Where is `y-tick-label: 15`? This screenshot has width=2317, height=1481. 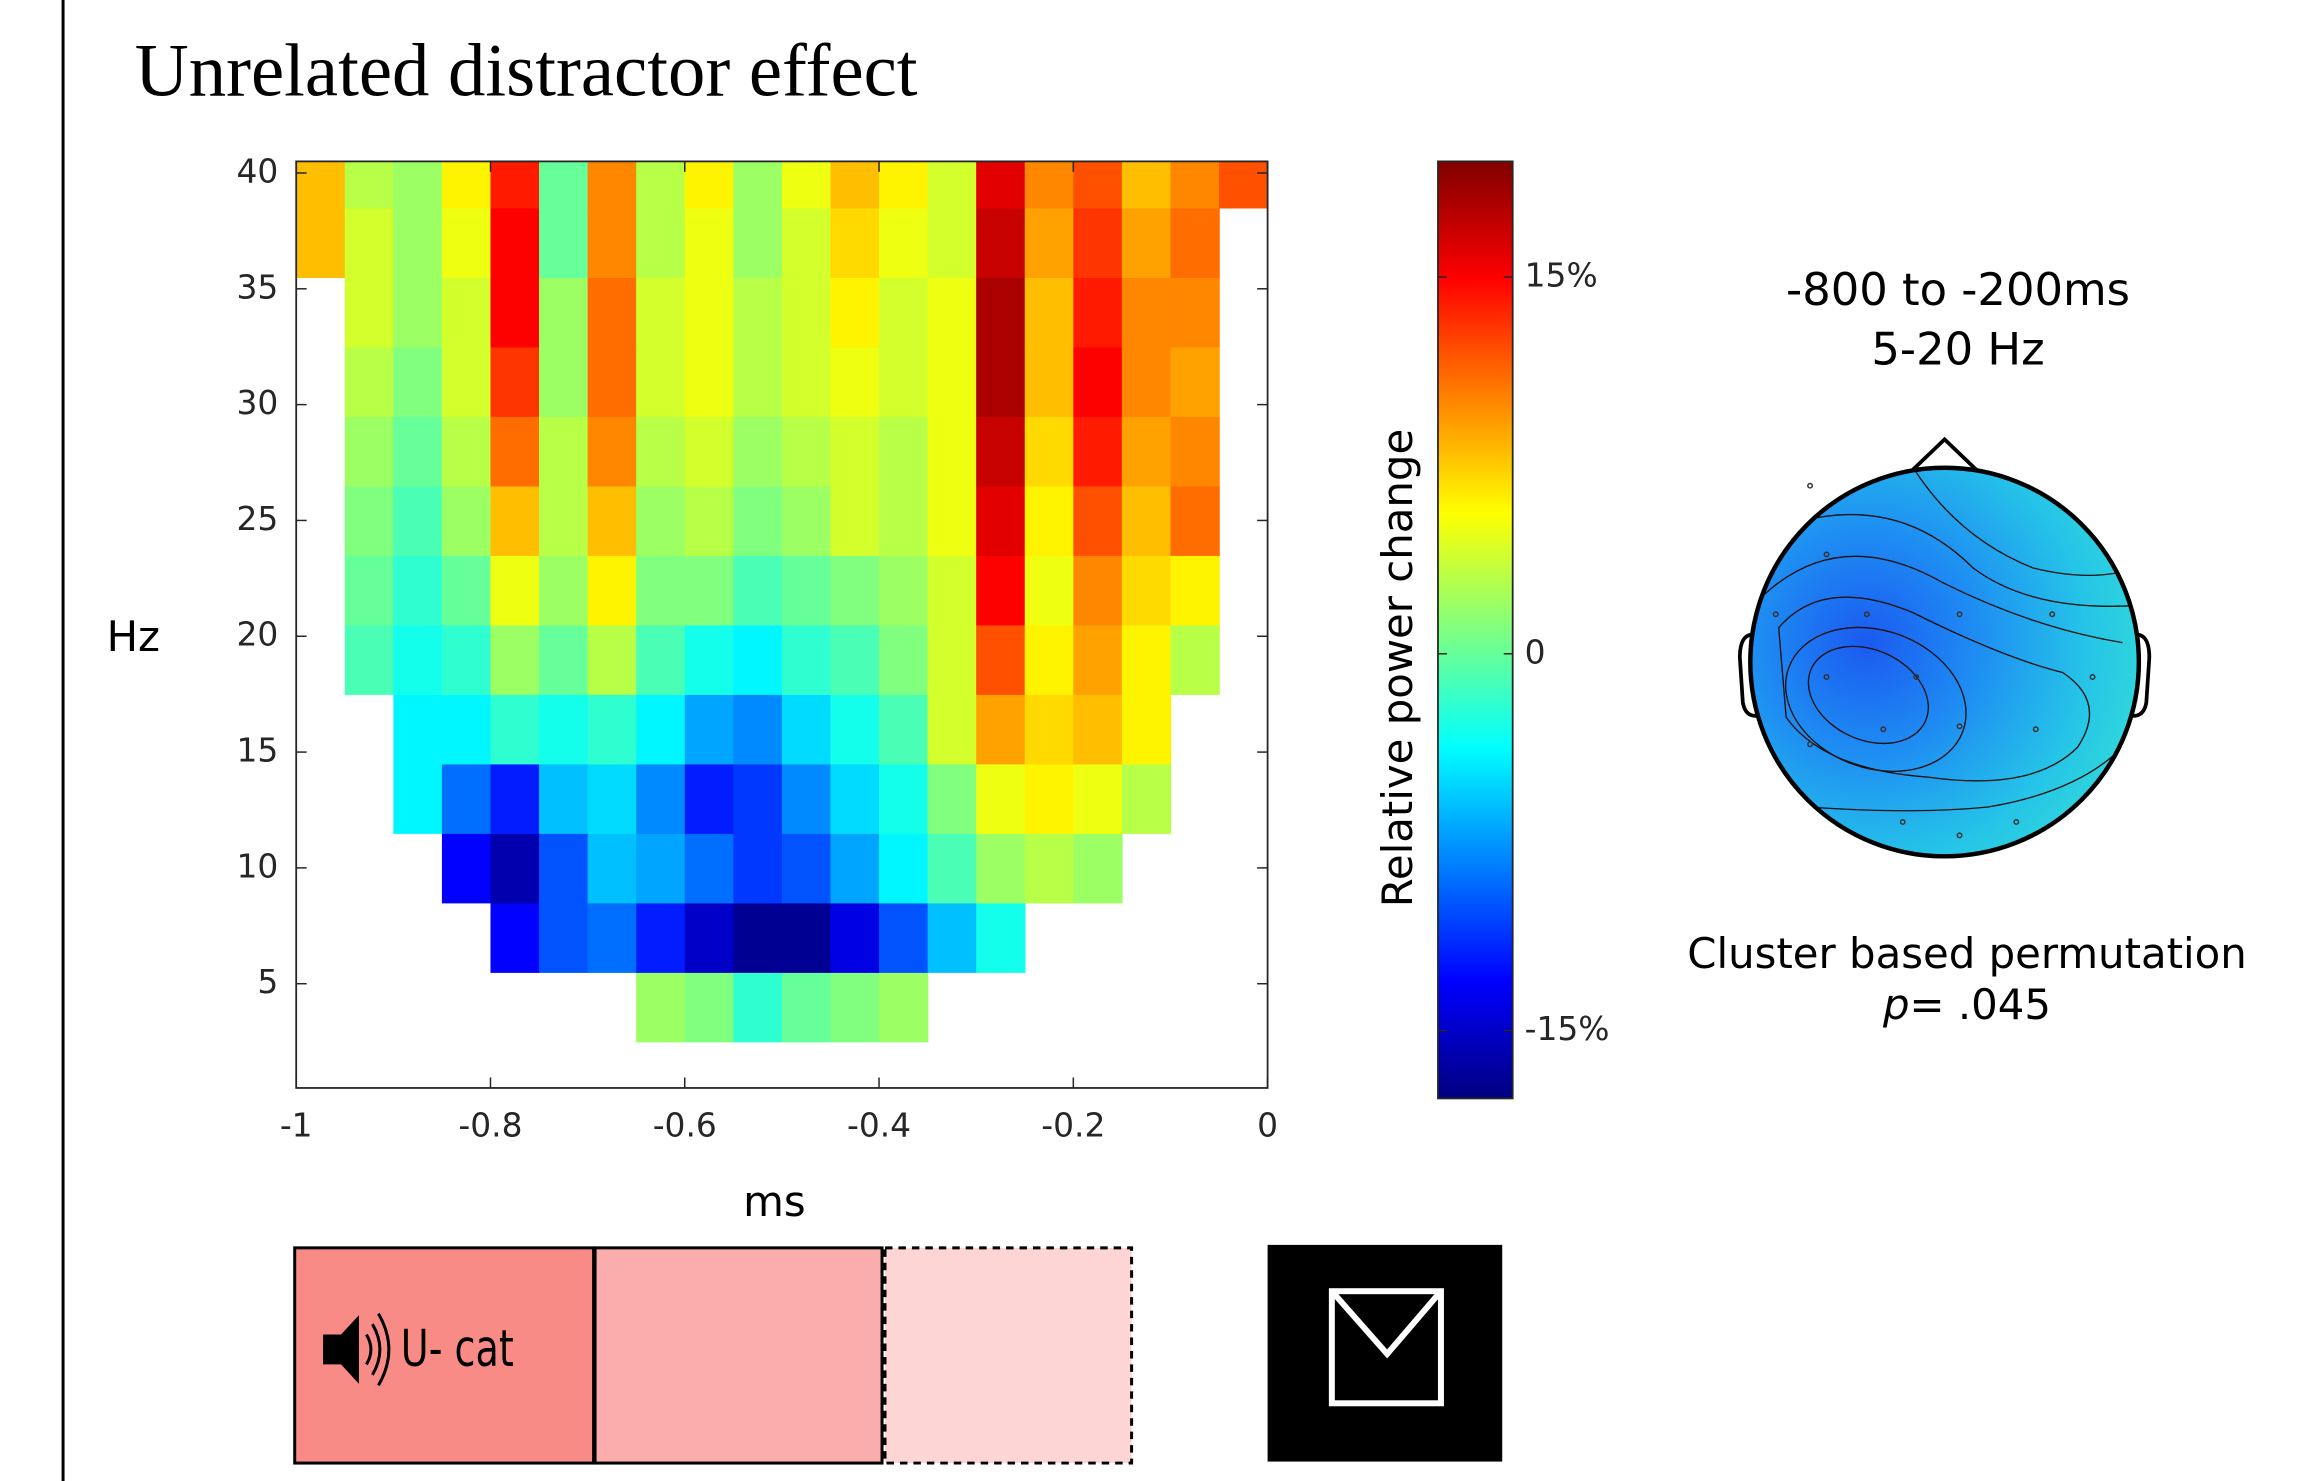
y-tick-label: 15 is located at coordinates (257, 750).